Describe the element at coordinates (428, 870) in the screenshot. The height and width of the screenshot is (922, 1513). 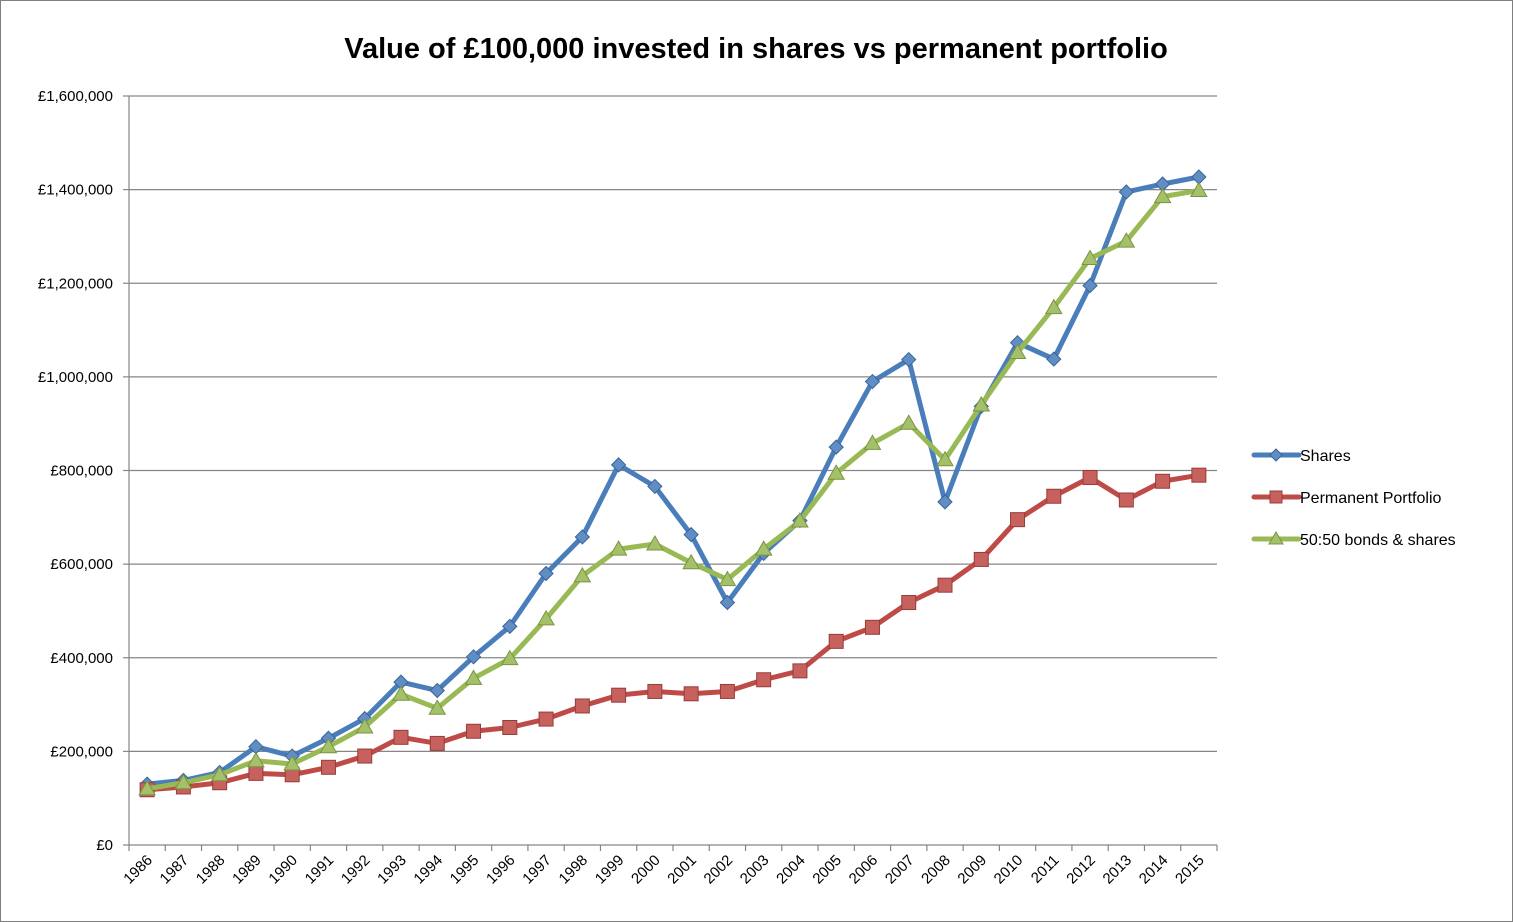
I see `x-tick-label: 1994` at that location.